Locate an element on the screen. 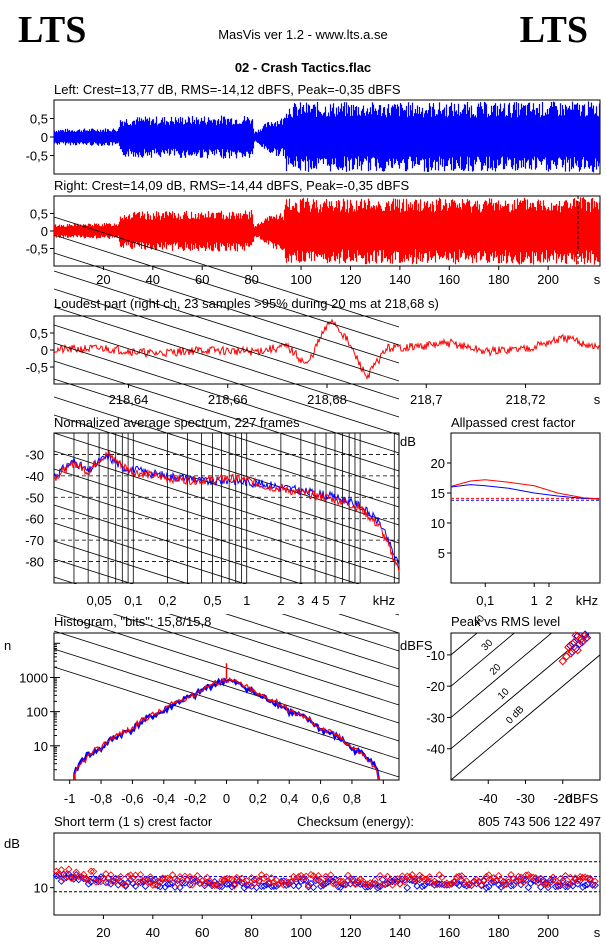 The height and width of the screenshot is (946, 606). avg_spectrum-xtick-label: 2 is located at coordinates (280, 600).